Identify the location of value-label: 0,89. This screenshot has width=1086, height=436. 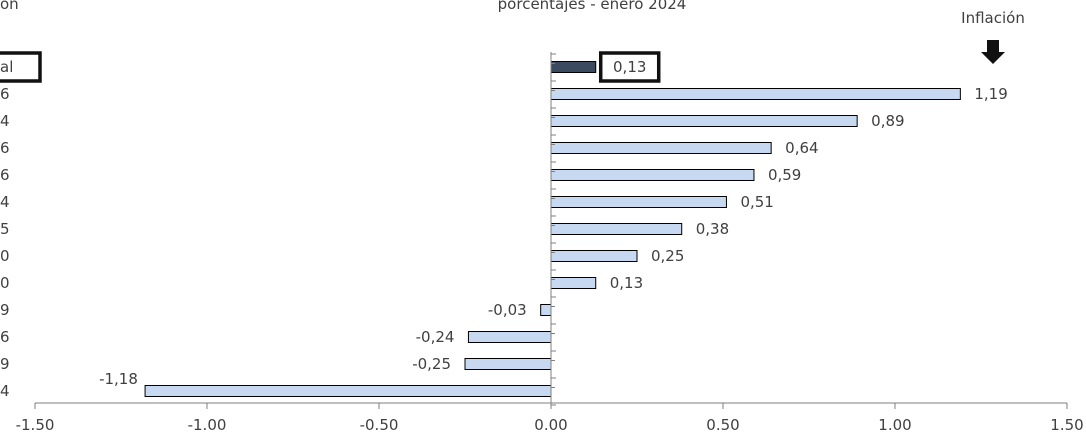
(887, 121).